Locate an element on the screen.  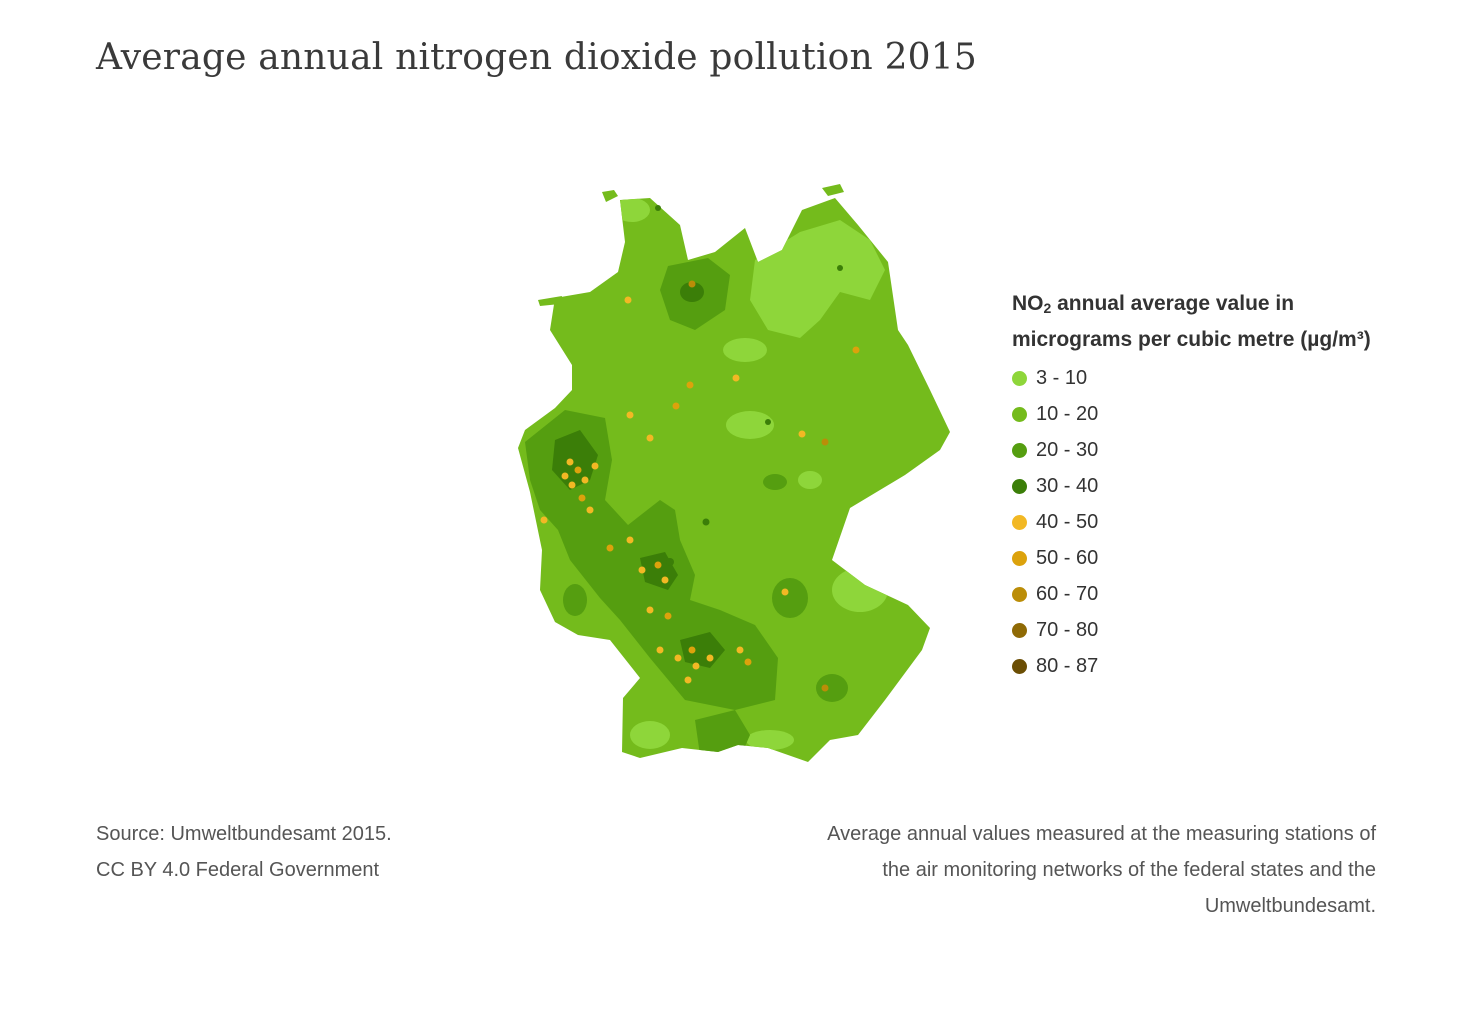
legend-label: 50 - 60 is located at coordinates (1067, 557).